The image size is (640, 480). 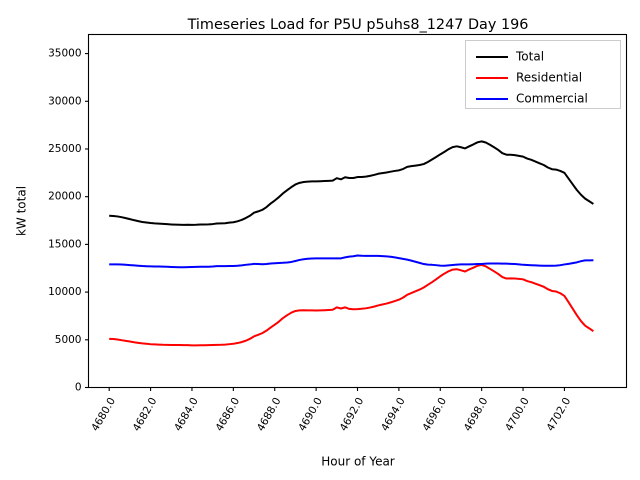 I want to click on y-tick-label: 35000, so click(x=64, y=54).